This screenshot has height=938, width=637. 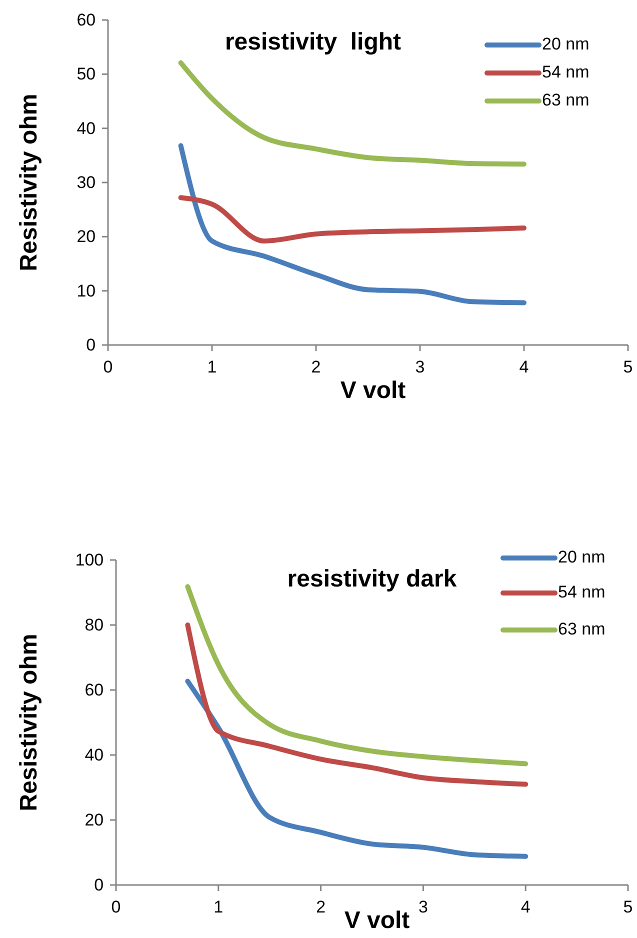 I want to click on y-tick-label: 30, so click(x=86, y=182).